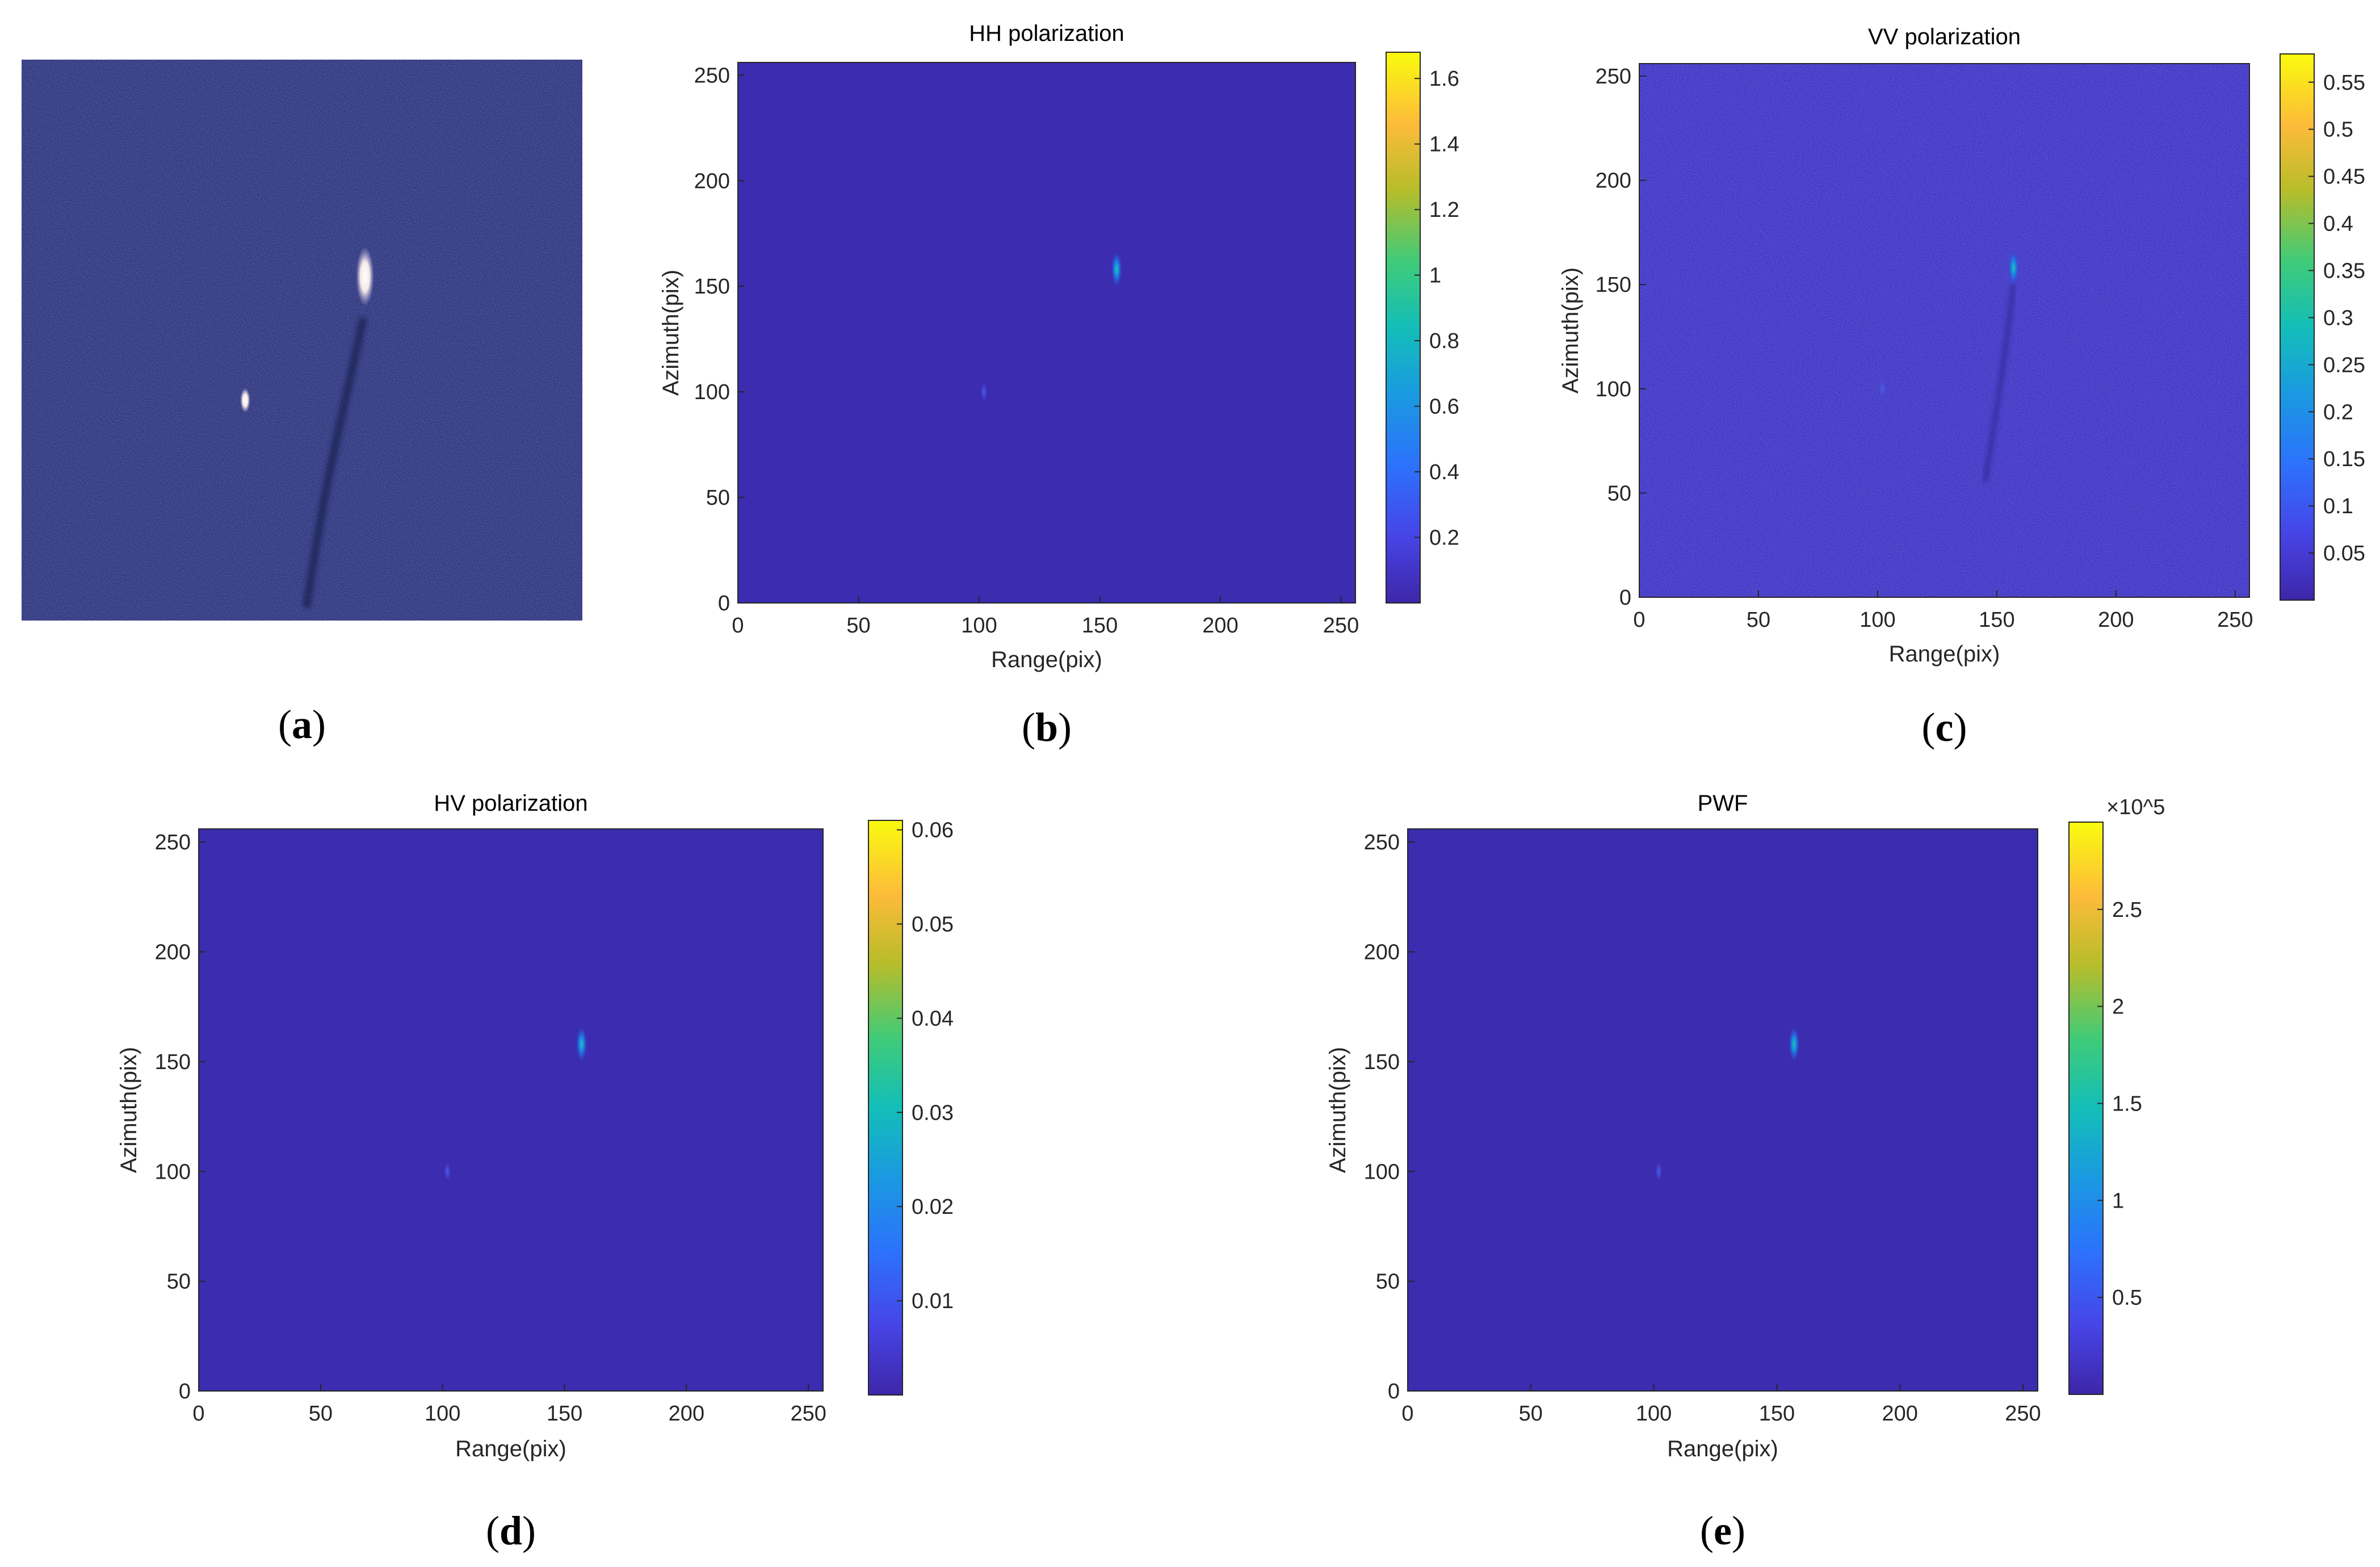  What do you see at coordinates (173, 1062) in the screenshot?
I see `y-tick-label-d-3: 150` at bounding box center [173, 1062].